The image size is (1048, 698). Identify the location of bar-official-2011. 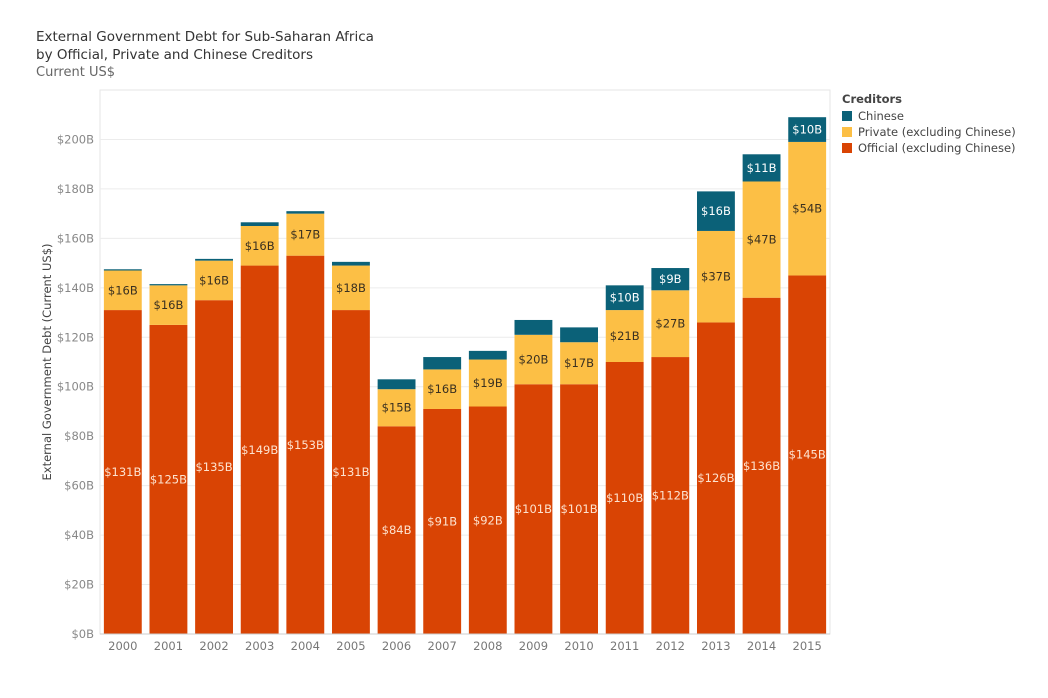
(624, 498).